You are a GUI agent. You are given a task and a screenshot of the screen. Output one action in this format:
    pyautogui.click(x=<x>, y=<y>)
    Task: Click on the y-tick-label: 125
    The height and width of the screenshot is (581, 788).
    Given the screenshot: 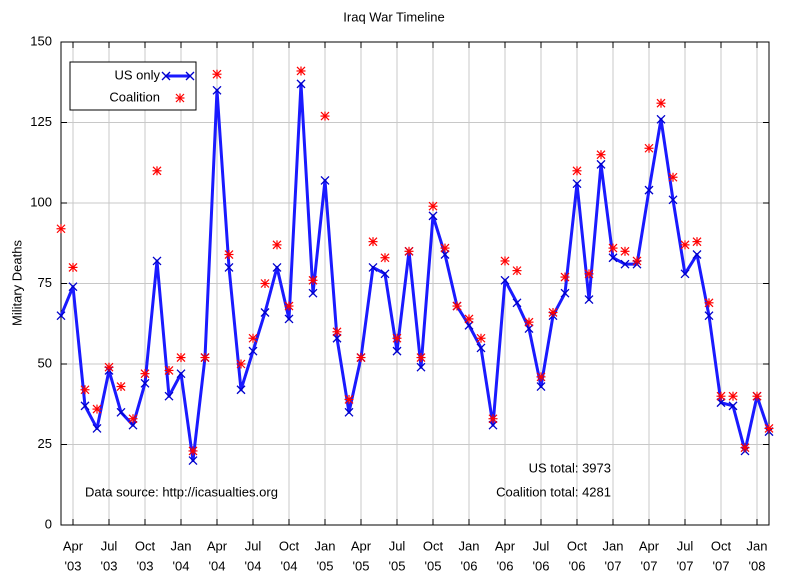 What is the action you would take?
    pyautogui.click(x=41, y=121)
    